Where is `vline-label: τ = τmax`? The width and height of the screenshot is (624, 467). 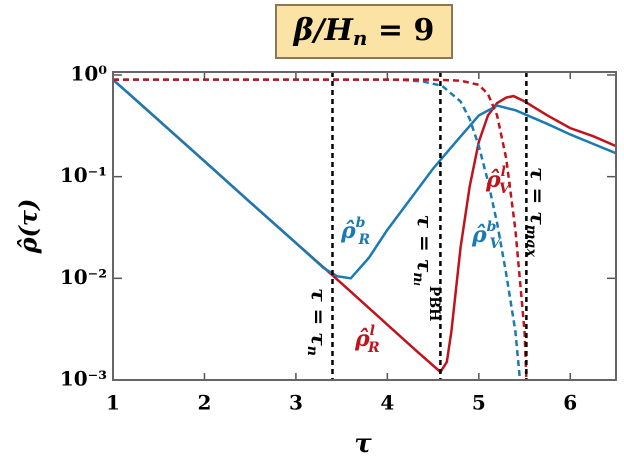
vline-label: τ = τmax is located at coordinates (537, 212).